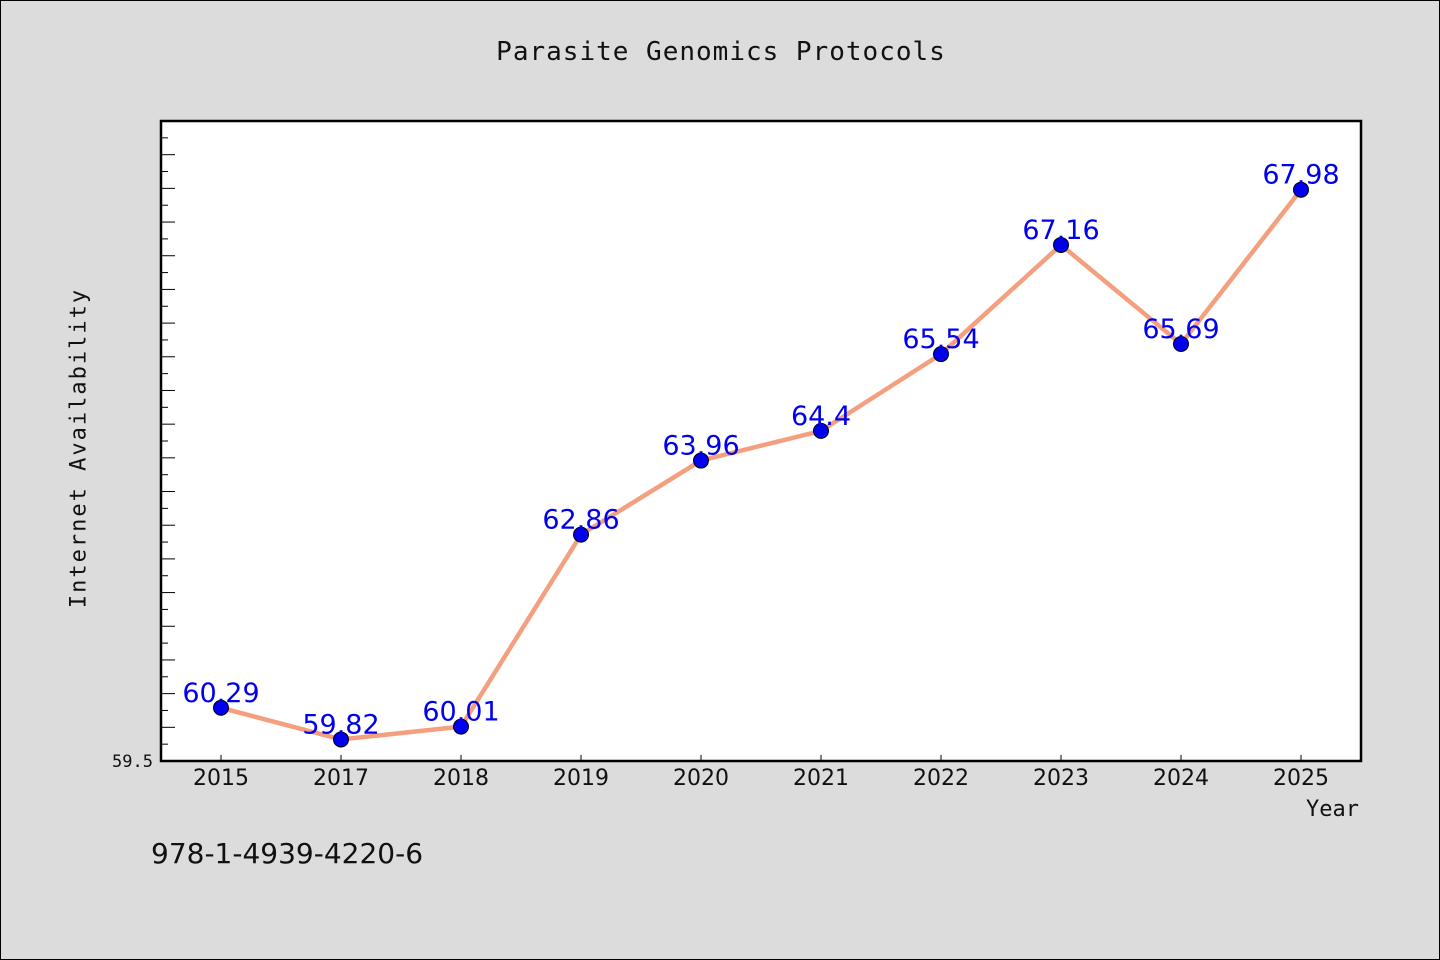 This screenshot has height=960, width=1440. I want to click on data-label: 60.01, so click(460, 712).